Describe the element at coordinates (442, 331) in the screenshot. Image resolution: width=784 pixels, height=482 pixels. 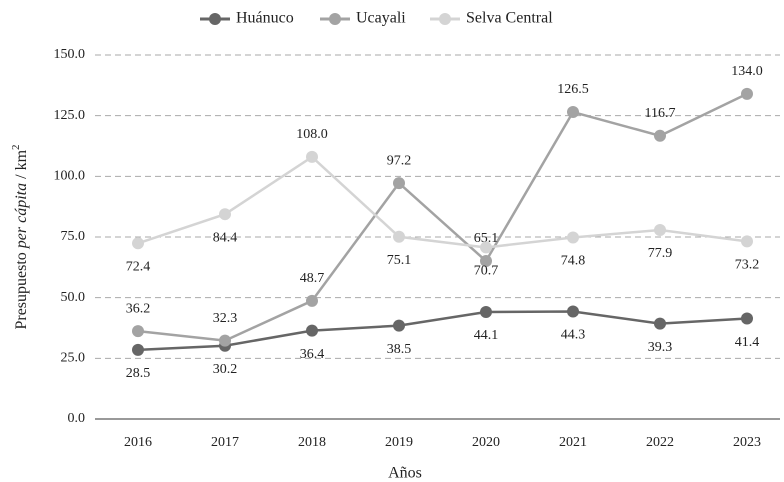
I see `series-line` at that location.